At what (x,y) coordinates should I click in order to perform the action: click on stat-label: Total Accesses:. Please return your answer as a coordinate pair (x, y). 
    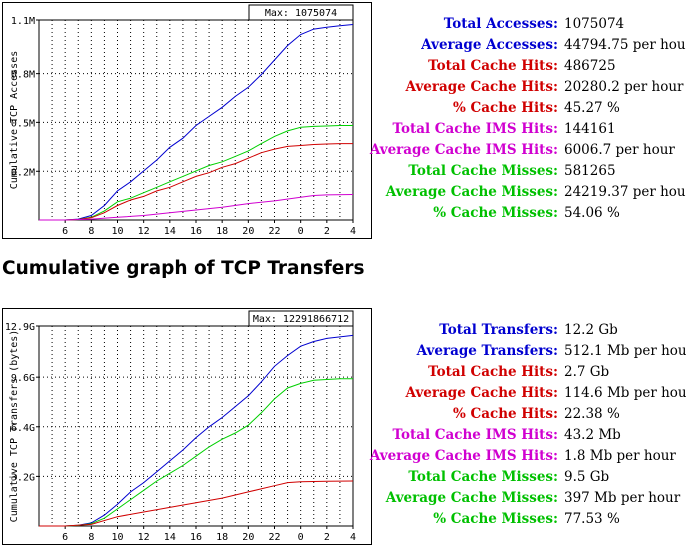
    Looking at the image, I should click on (500, 24).